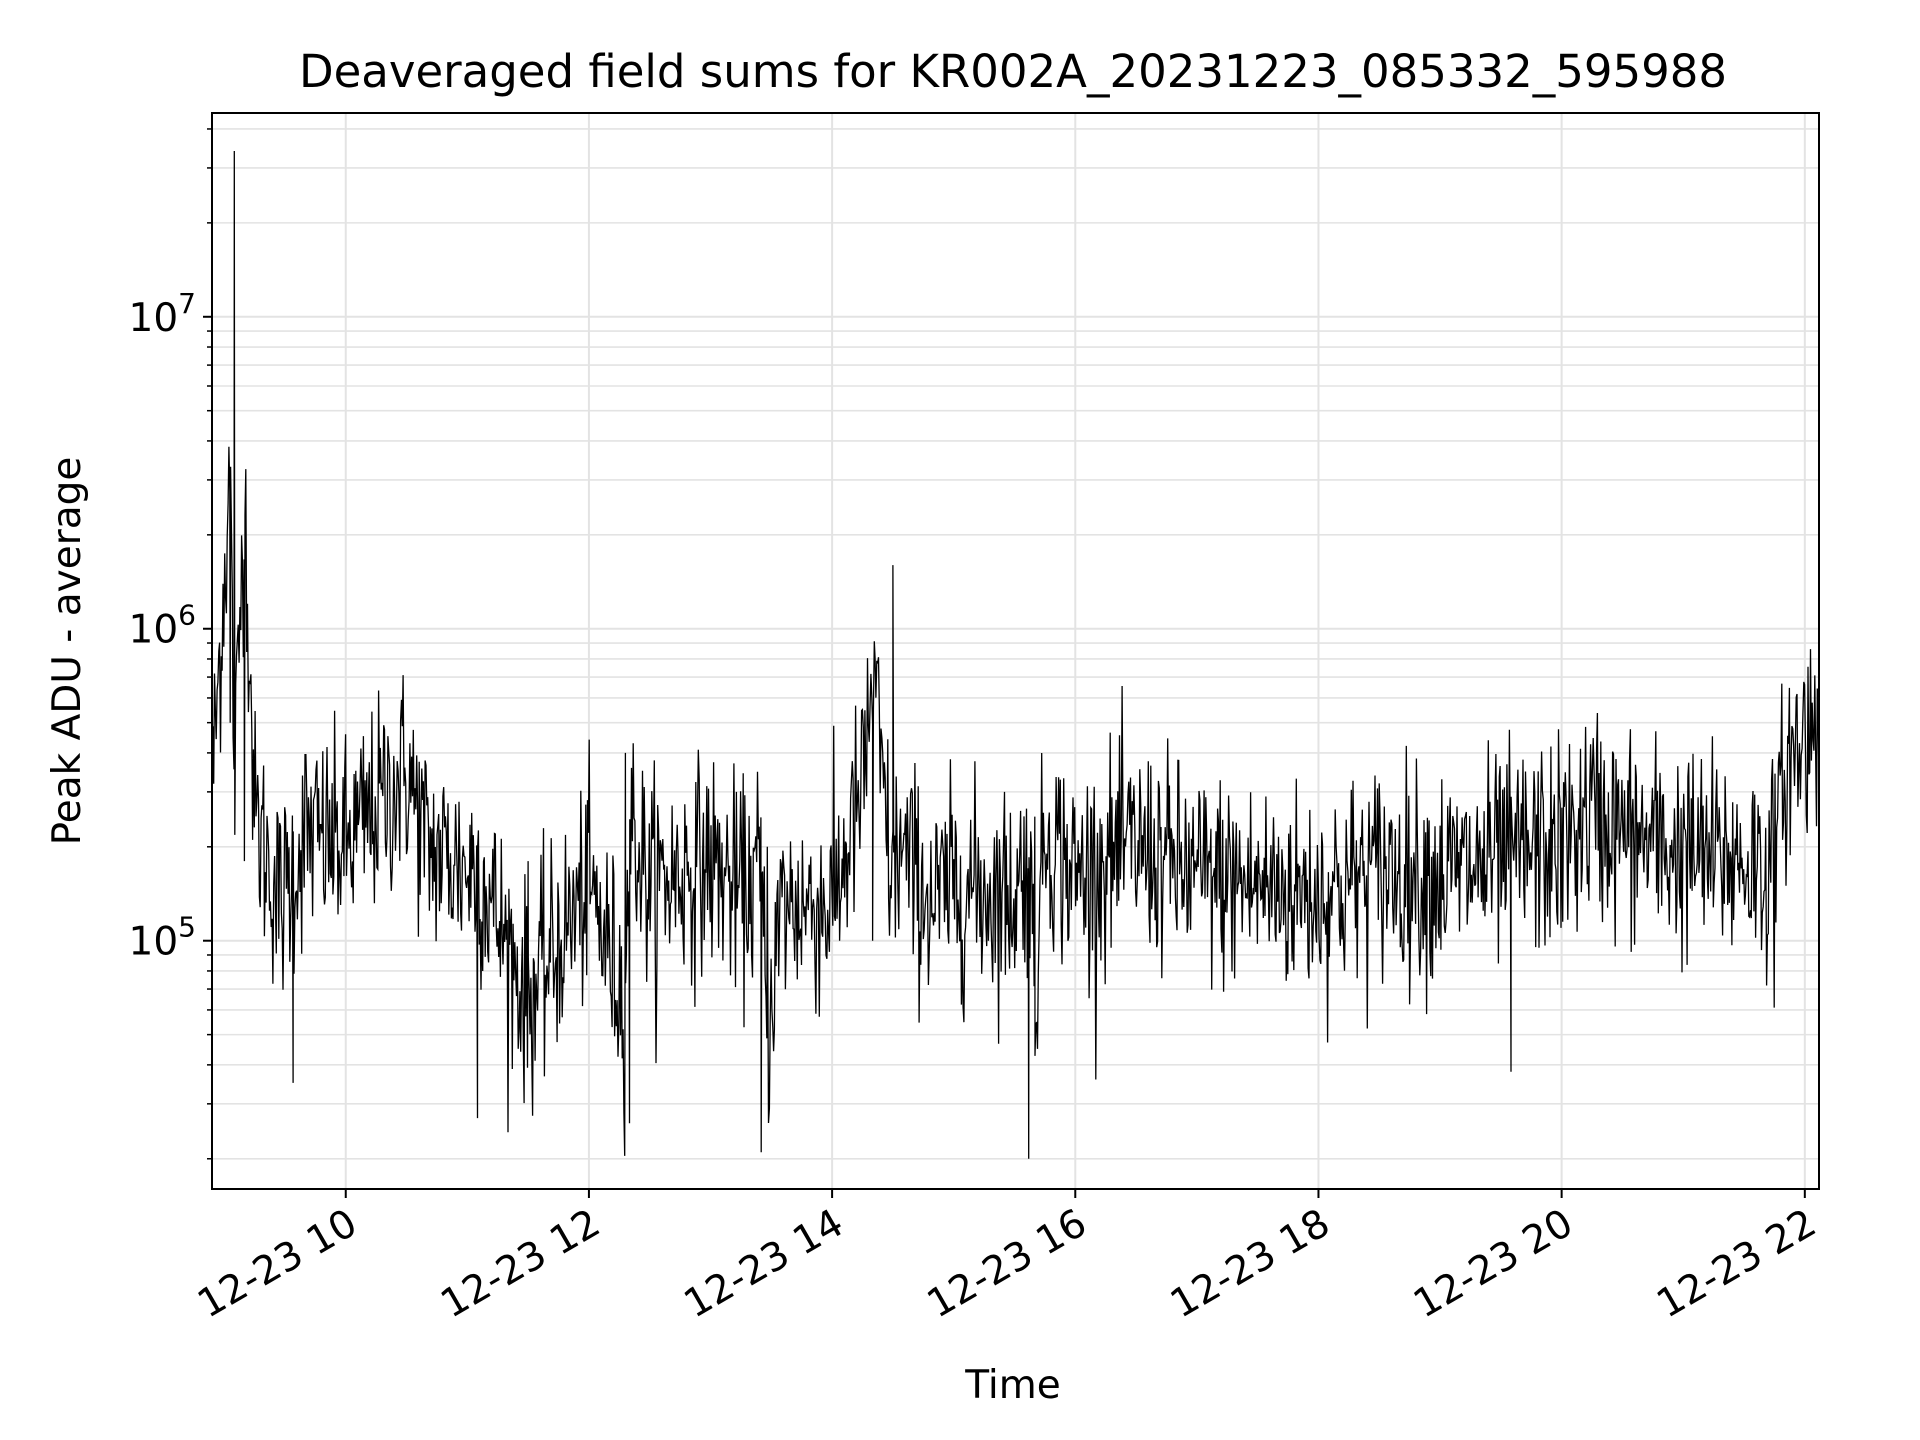 This screenshot has width=1920, height=1440. Describe the element at coordinates (67, 651) in the screenshot. I see `y-axis-label: Peak ADU - average` at that location.